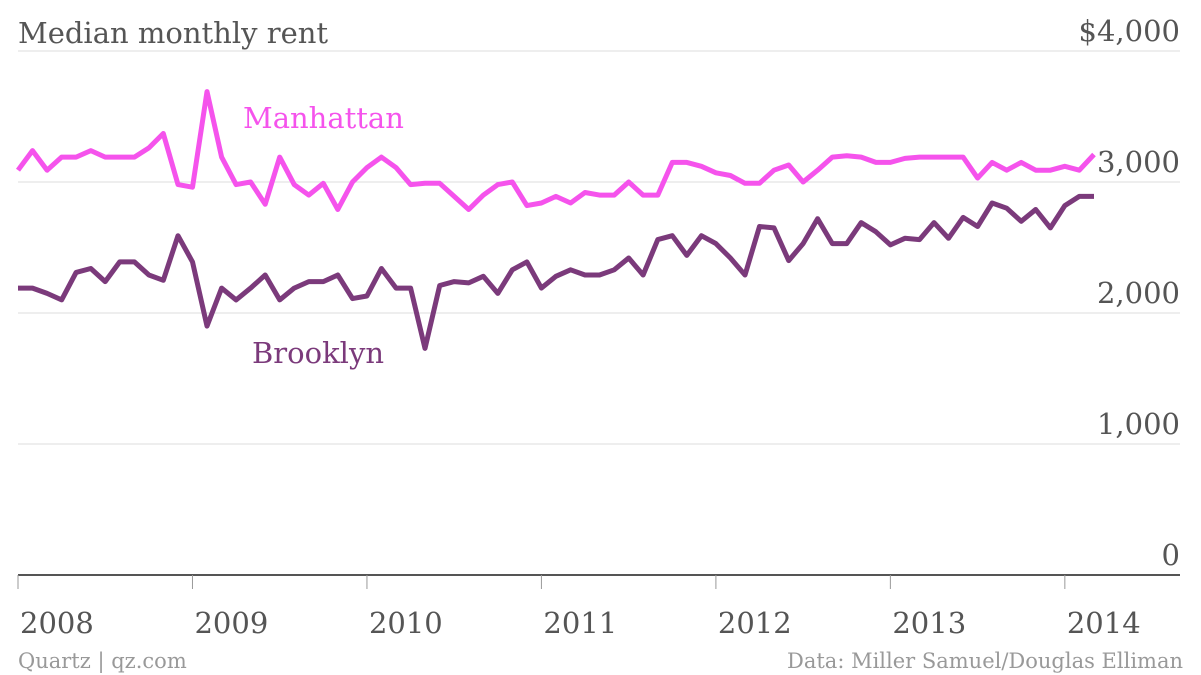 This screenshot has height=675, width=1201. I want to click on y-tick-label: 2,000, so click(1138, 293).